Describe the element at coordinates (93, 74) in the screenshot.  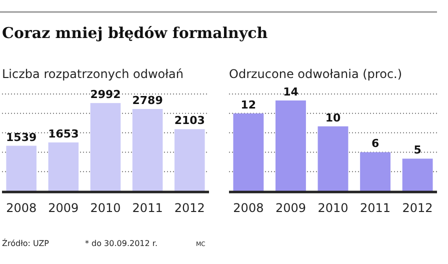
I see `chart-subtitle: Liczba rozpatrzonych odwołań` at that location.